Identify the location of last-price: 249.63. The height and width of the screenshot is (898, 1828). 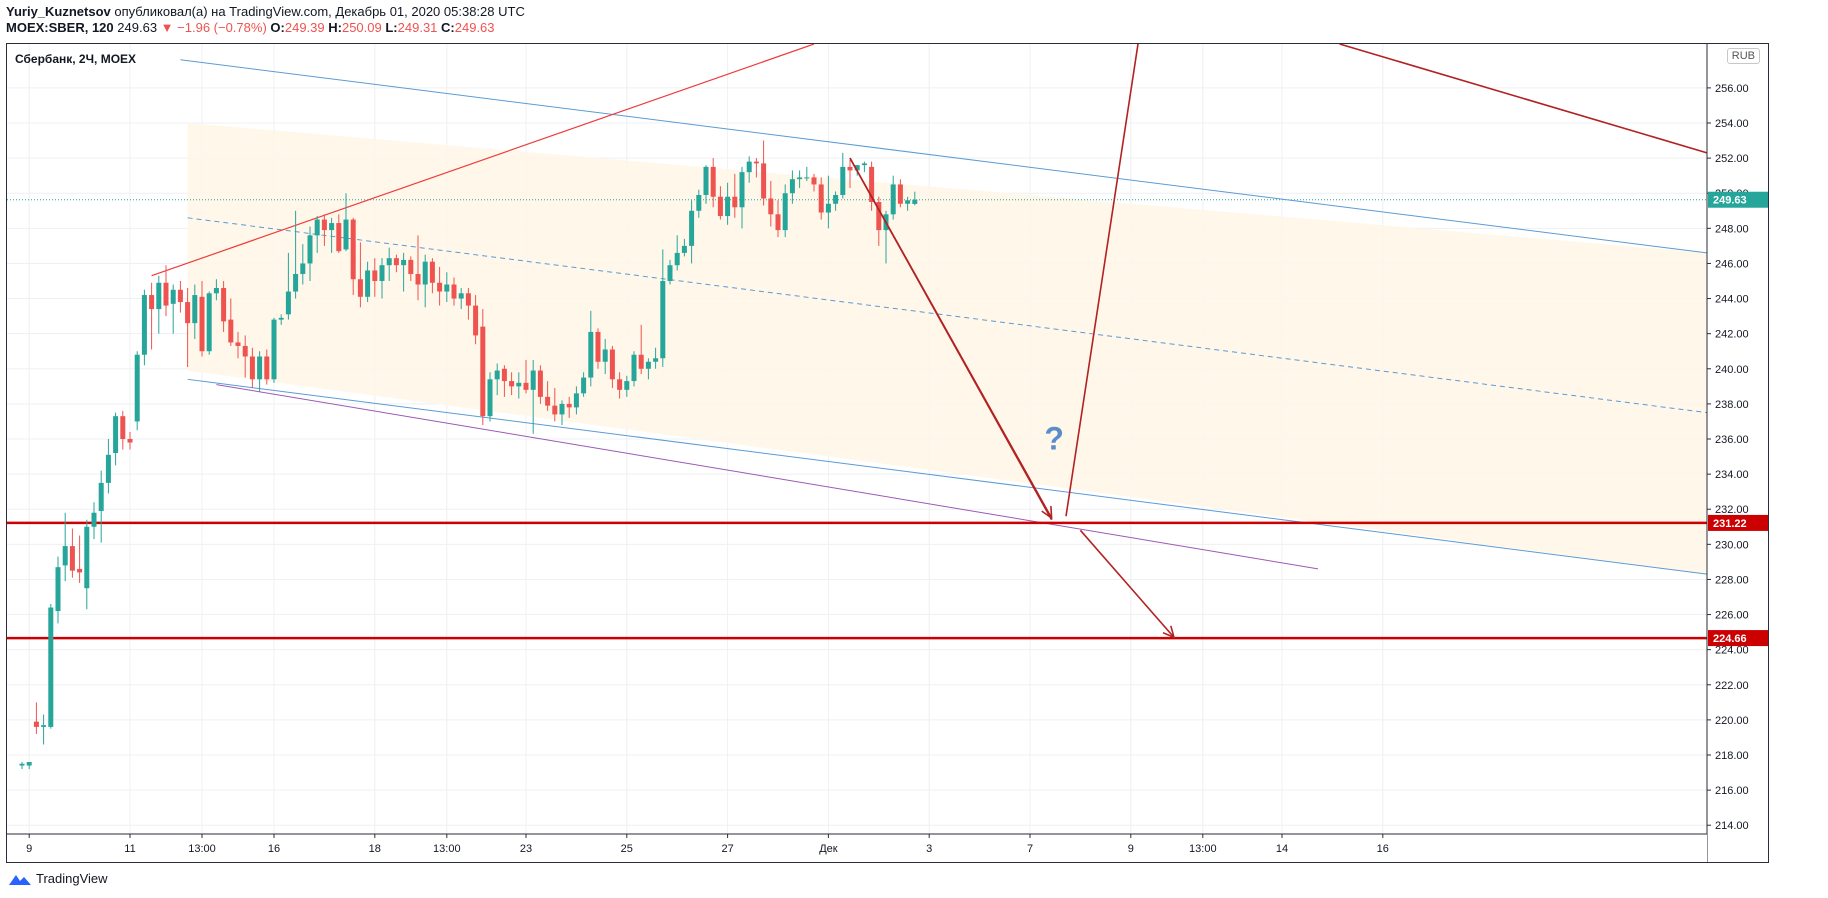
(137, 27).